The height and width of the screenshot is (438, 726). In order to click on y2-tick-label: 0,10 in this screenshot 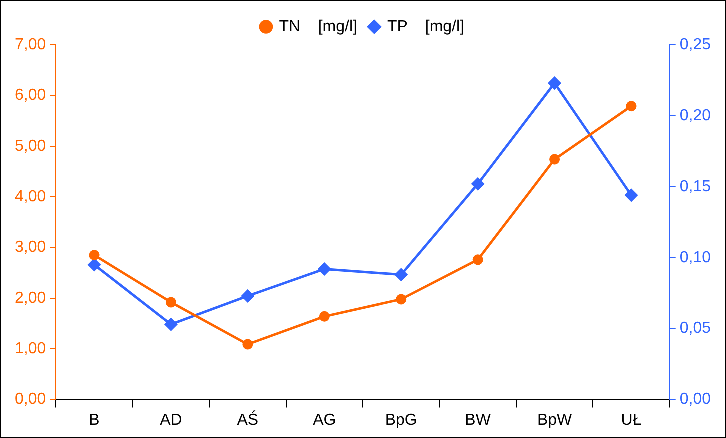, I will do `click(696, 257)`.